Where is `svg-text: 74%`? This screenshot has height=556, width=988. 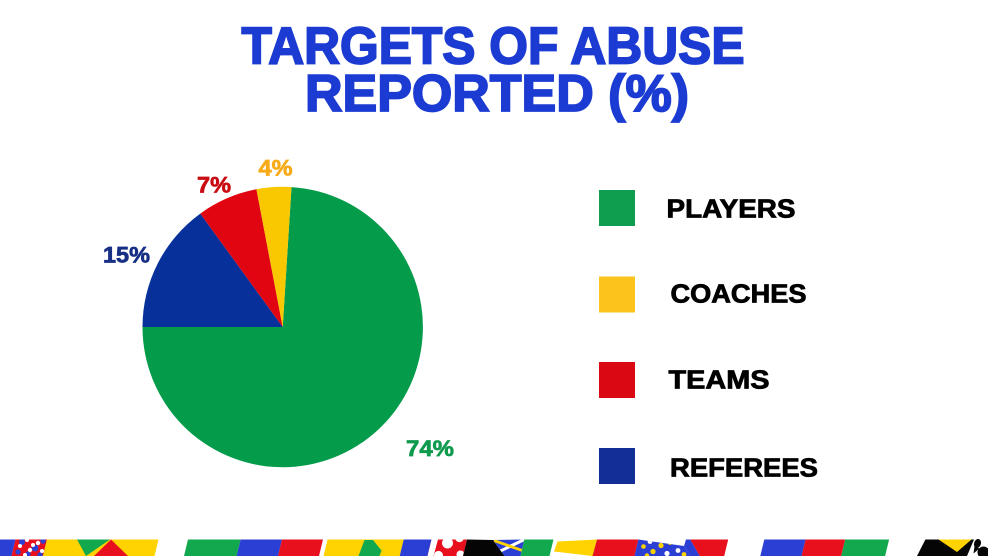
svg-text: 74% is located at coordinates (430, 448).